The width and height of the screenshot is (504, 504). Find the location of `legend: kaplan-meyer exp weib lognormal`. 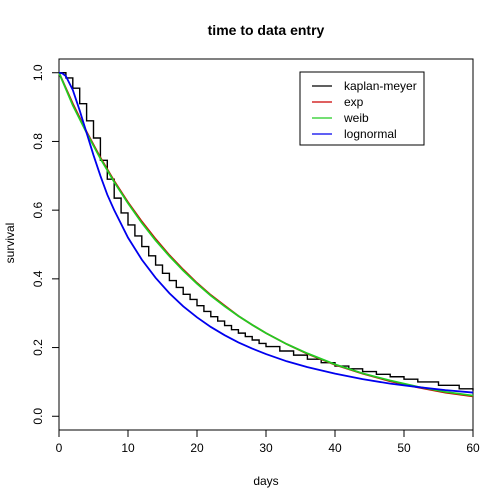

legend: kaplan-meyer exp weib lognormal is located at coordinates (362, 108).